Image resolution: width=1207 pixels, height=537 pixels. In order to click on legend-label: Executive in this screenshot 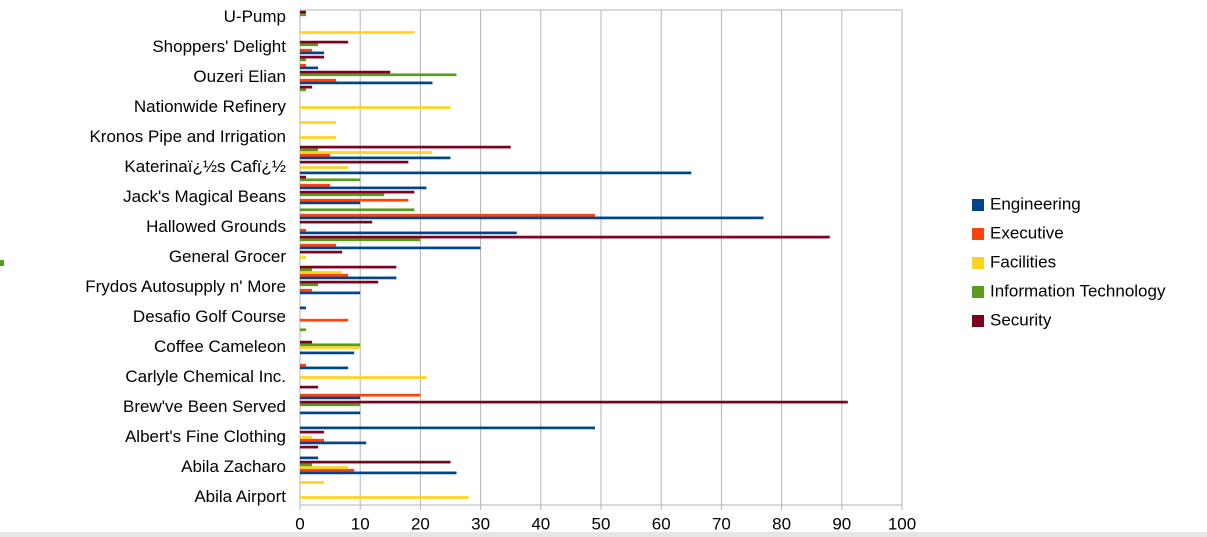, I will do `click(1027, 232)`.